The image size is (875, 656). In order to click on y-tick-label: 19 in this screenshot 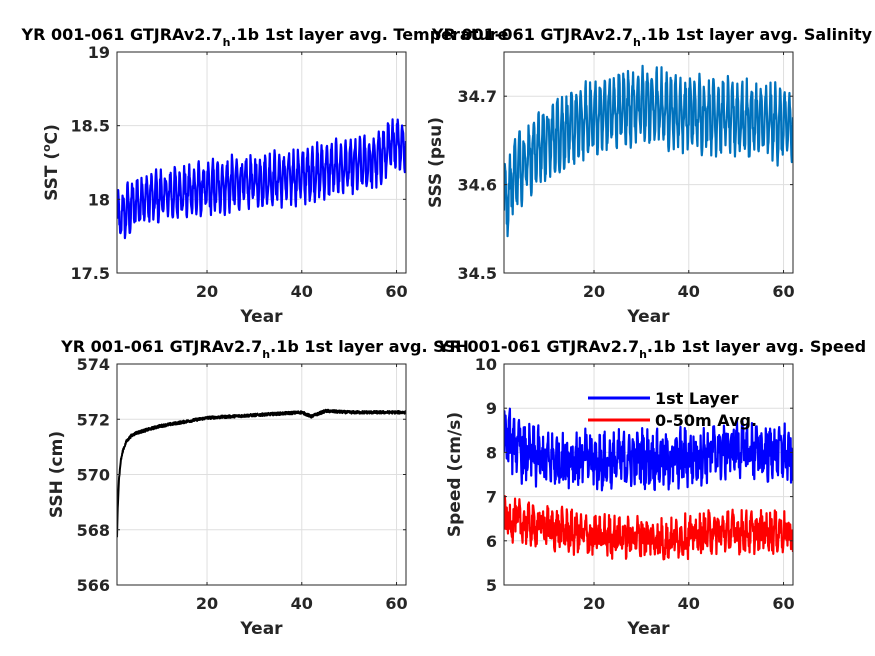, I will do `click(99, 52)`.